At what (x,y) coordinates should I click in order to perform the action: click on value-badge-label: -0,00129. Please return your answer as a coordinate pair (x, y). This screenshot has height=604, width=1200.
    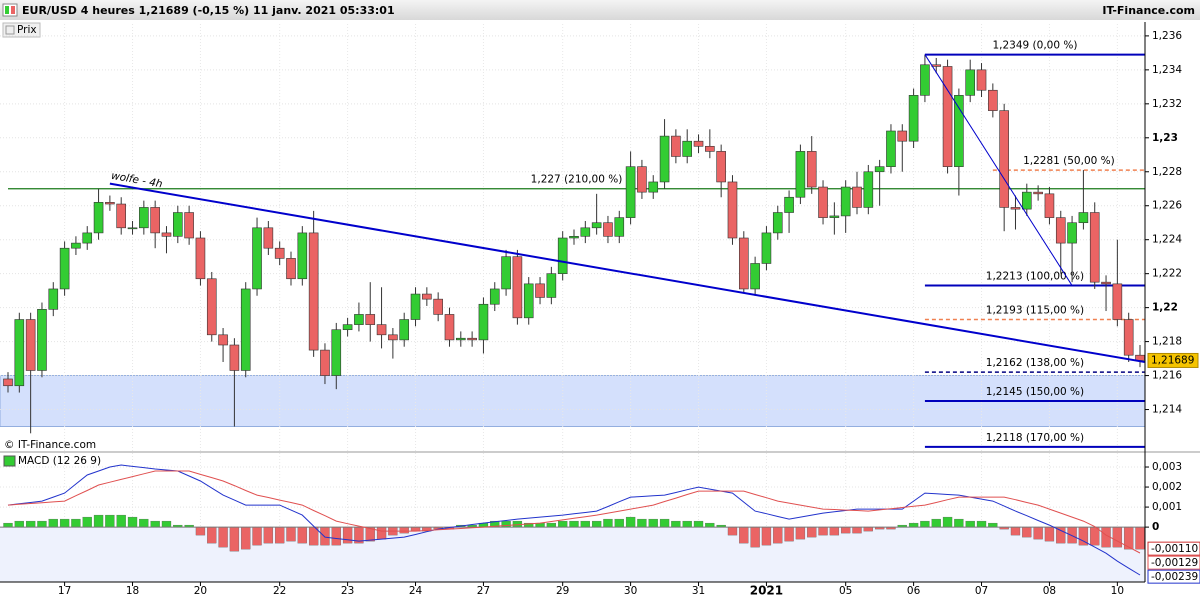
    Looking at the image, I should click on (1174, 563).